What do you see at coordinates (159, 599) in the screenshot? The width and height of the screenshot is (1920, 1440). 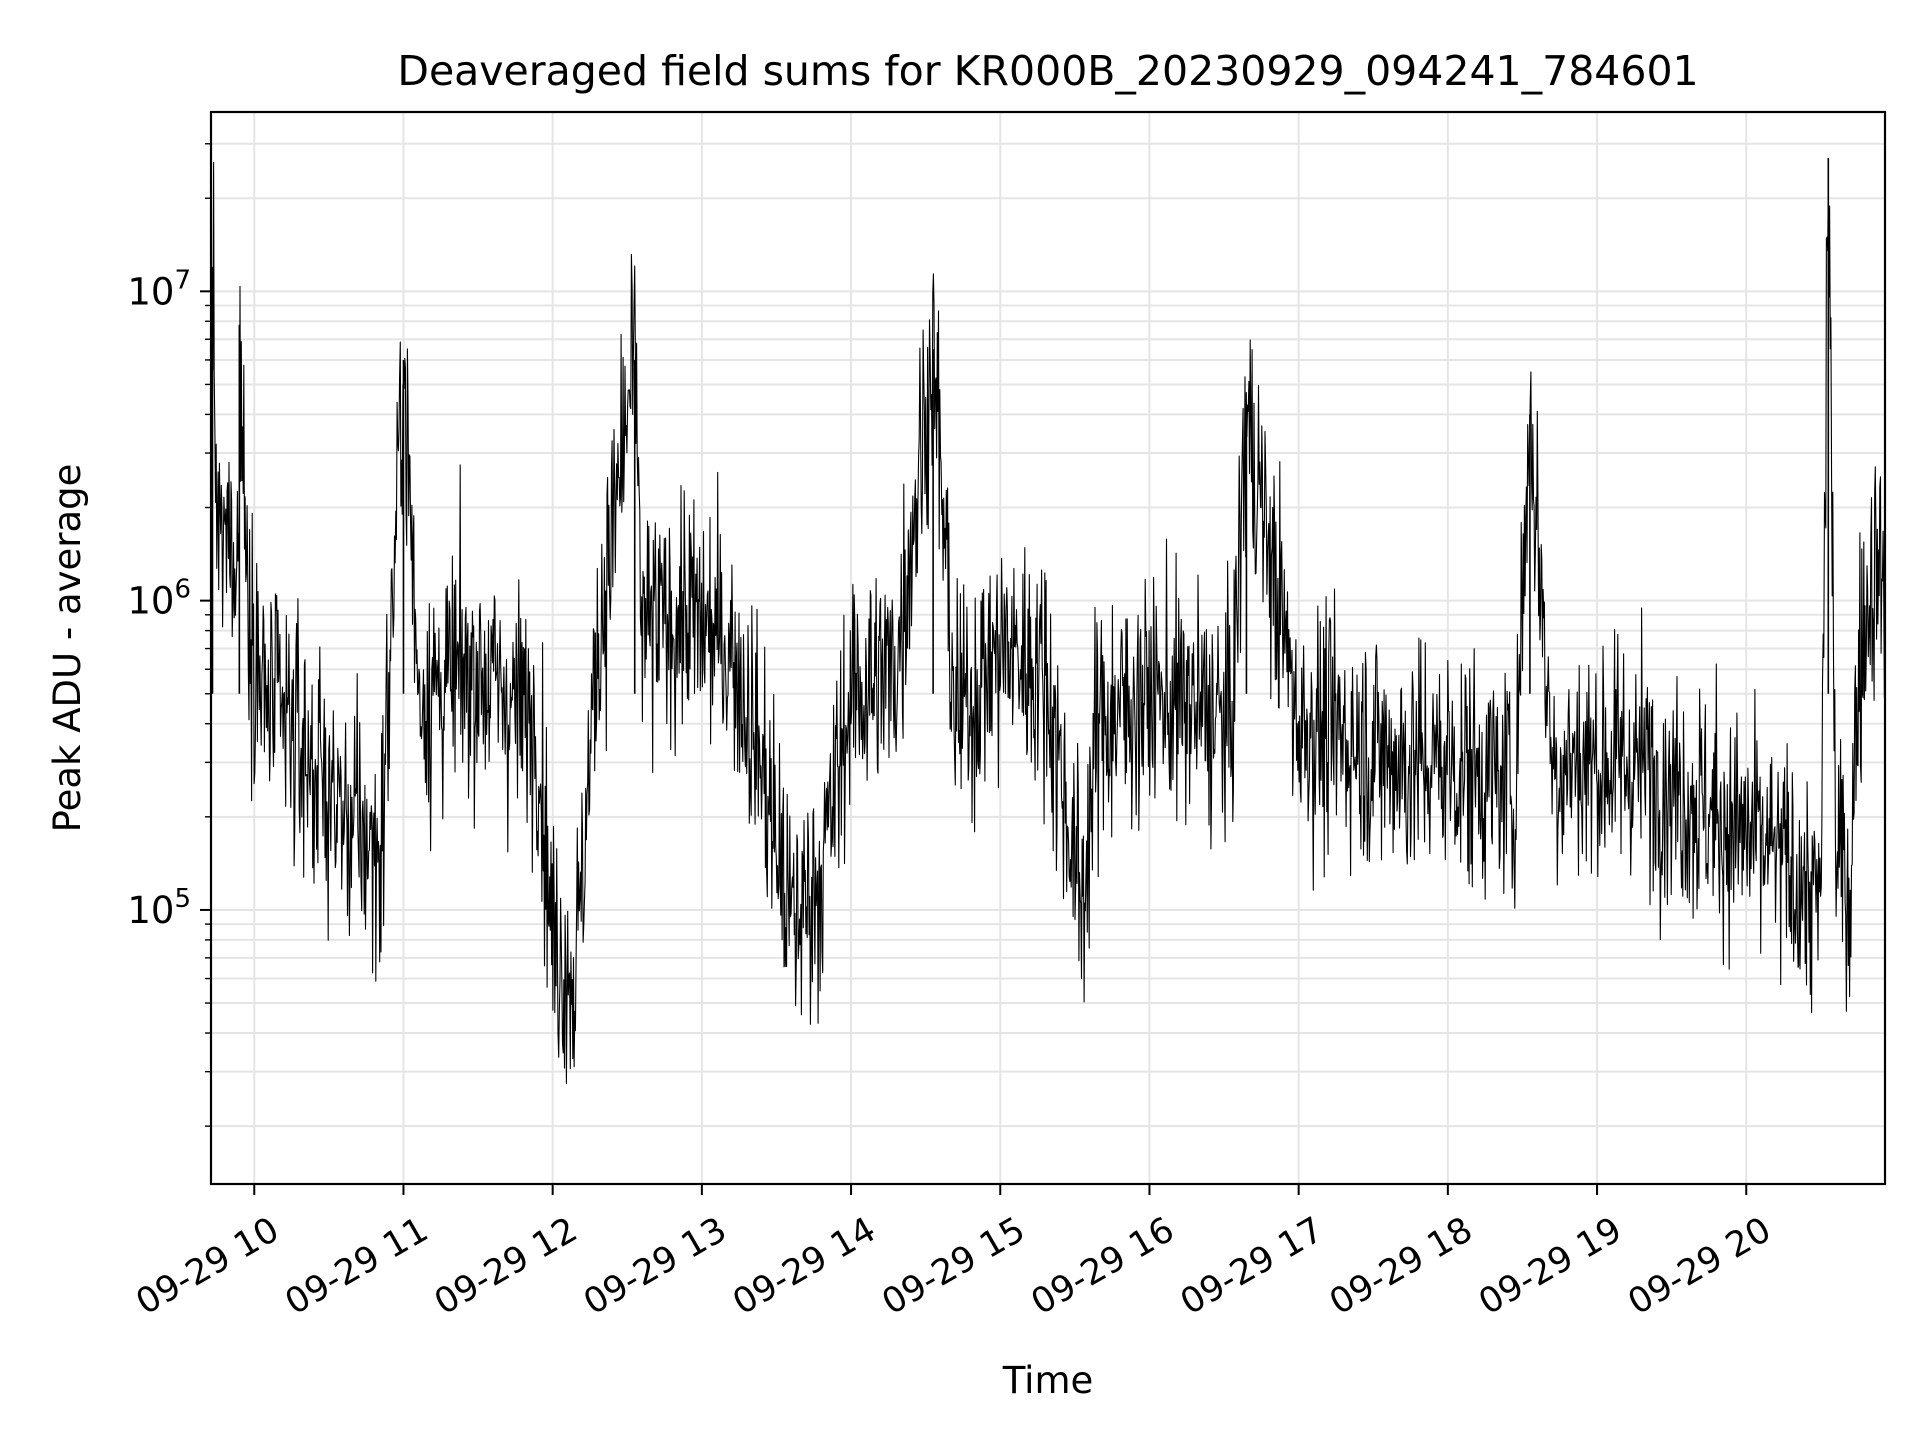 I see `y-tick-label: 106` at bounding box center [159, 599].